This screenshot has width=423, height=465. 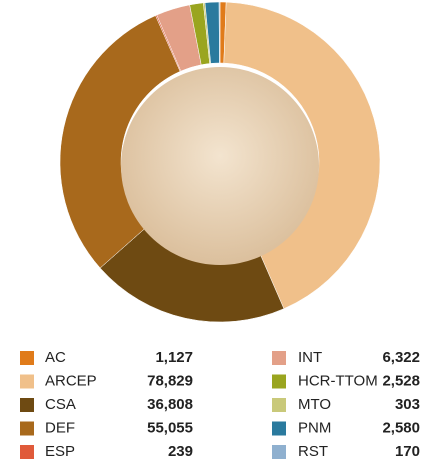 I want to click on legend-value: 78,829, so click(x=170, y=380).